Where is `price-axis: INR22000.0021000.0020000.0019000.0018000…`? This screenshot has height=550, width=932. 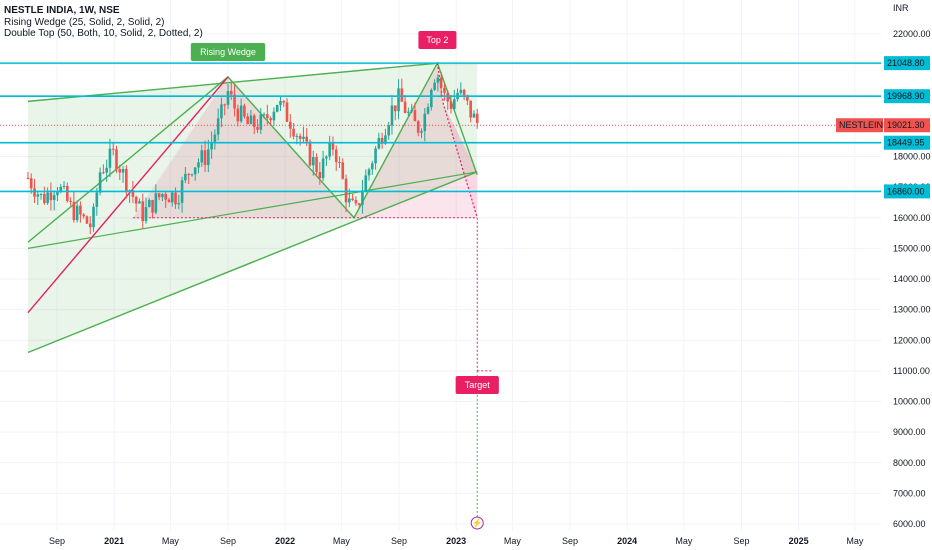
price-axis: INR22000.0021000.0020000.0019000.0018000… is located at coordinates (883, 266).